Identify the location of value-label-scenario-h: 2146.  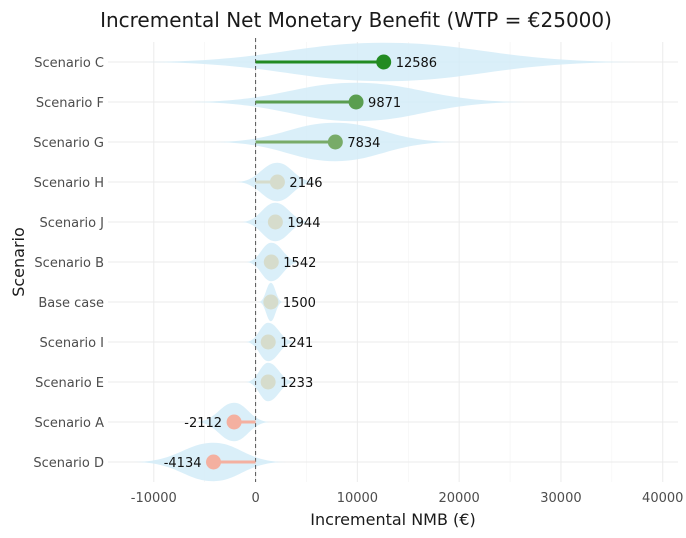
(305, 183).